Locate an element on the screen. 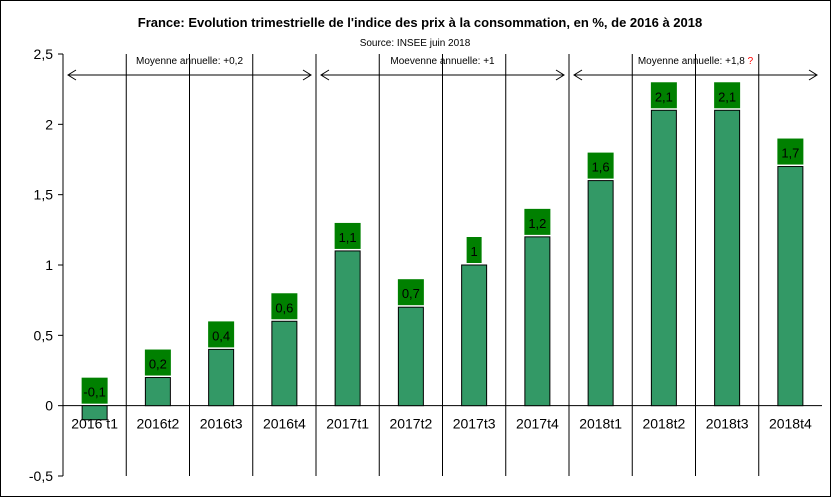 This screenshot has width=831, height=497. data-label: 1,6 is located at coordinates (601, 167).